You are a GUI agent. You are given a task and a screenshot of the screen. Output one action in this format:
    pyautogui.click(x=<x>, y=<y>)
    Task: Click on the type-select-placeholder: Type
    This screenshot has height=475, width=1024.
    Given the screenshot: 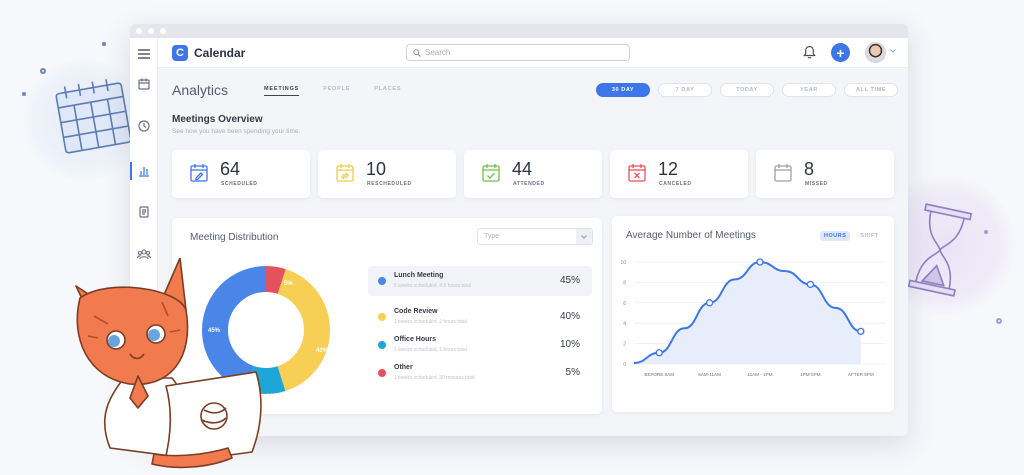 What is the action you would take?
    pyautogui.click(x=492, y=236)
    